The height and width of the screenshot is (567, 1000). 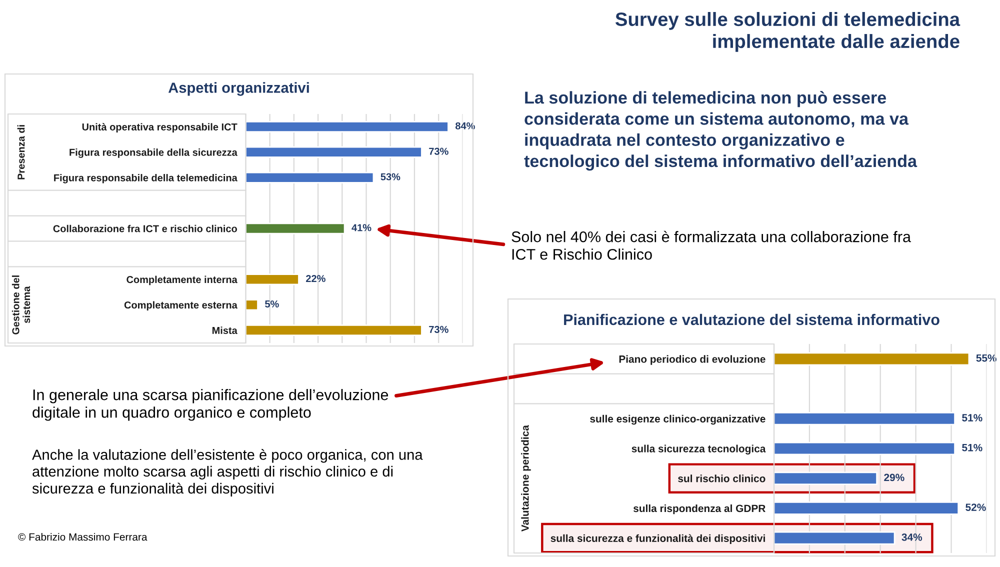 I want to click on text: Valutazione periodica, so click(x=526, y=478).